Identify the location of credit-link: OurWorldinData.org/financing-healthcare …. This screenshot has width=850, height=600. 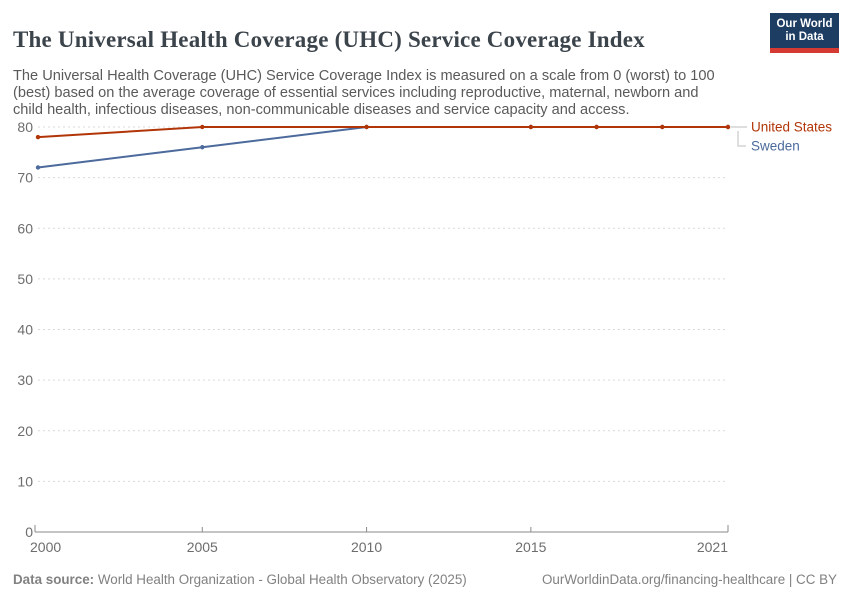
(689, 579).